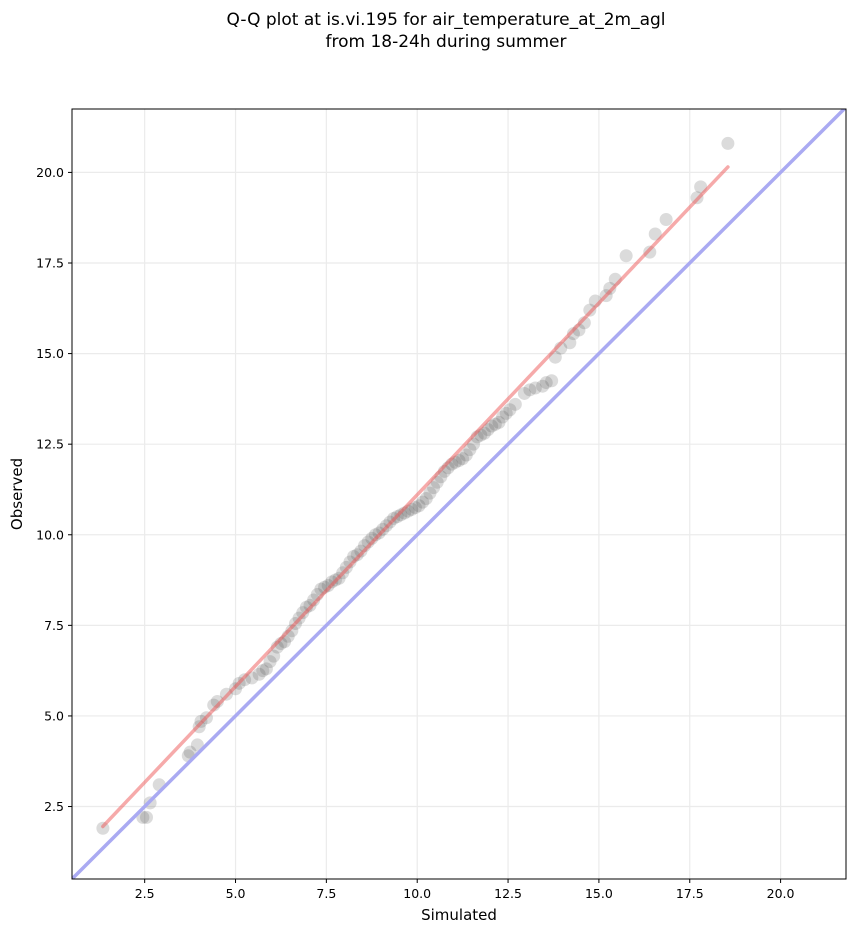 This screenshot has height=934, width=856. I want to click on y-tick-label: 7.5, so click(54, 625).